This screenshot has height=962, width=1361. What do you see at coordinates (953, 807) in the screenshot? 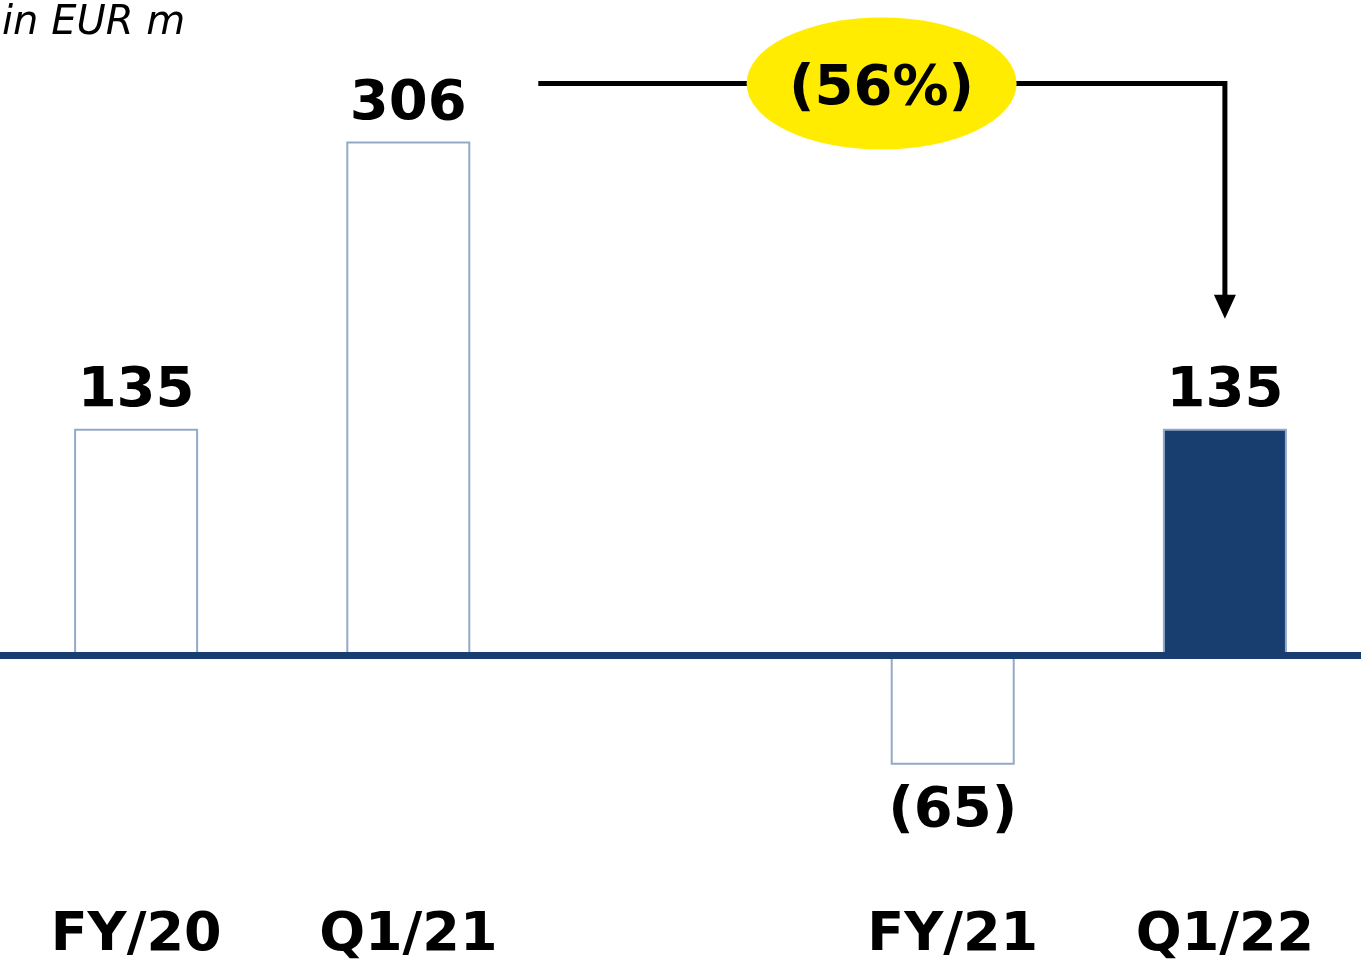
I see `data-label: (65)` at bounding box center [953, 807].